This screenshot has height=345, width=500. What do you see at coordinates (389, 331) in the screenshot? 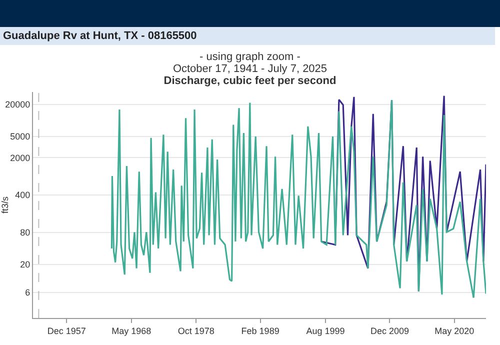
I see `x-tick-label: Dec 2009` at bounding box center [389, 331].